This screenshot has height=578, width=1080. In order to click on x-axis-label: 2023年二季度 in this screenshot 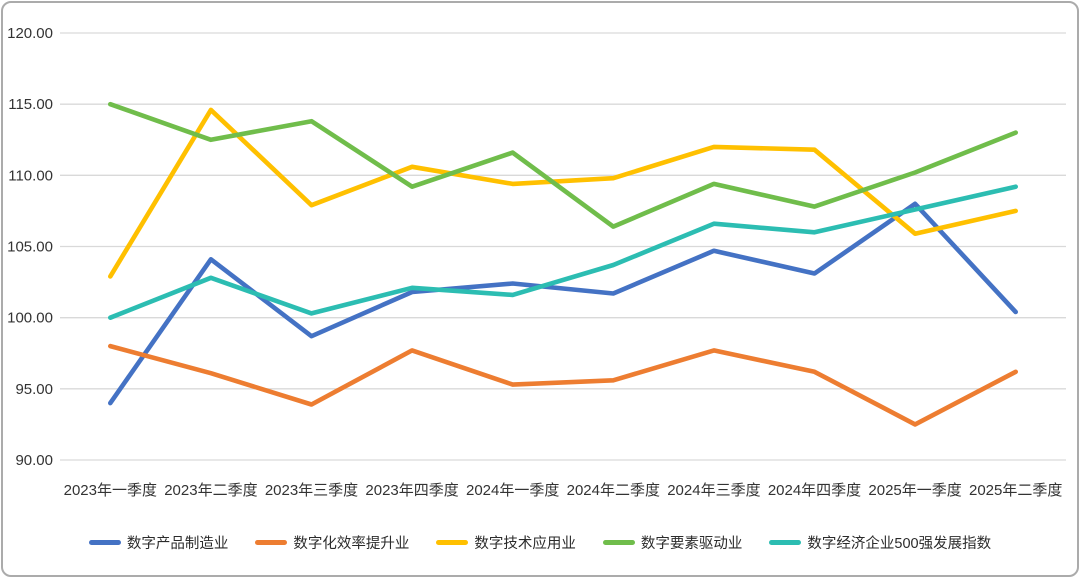, I will do `click(210, 490)`.